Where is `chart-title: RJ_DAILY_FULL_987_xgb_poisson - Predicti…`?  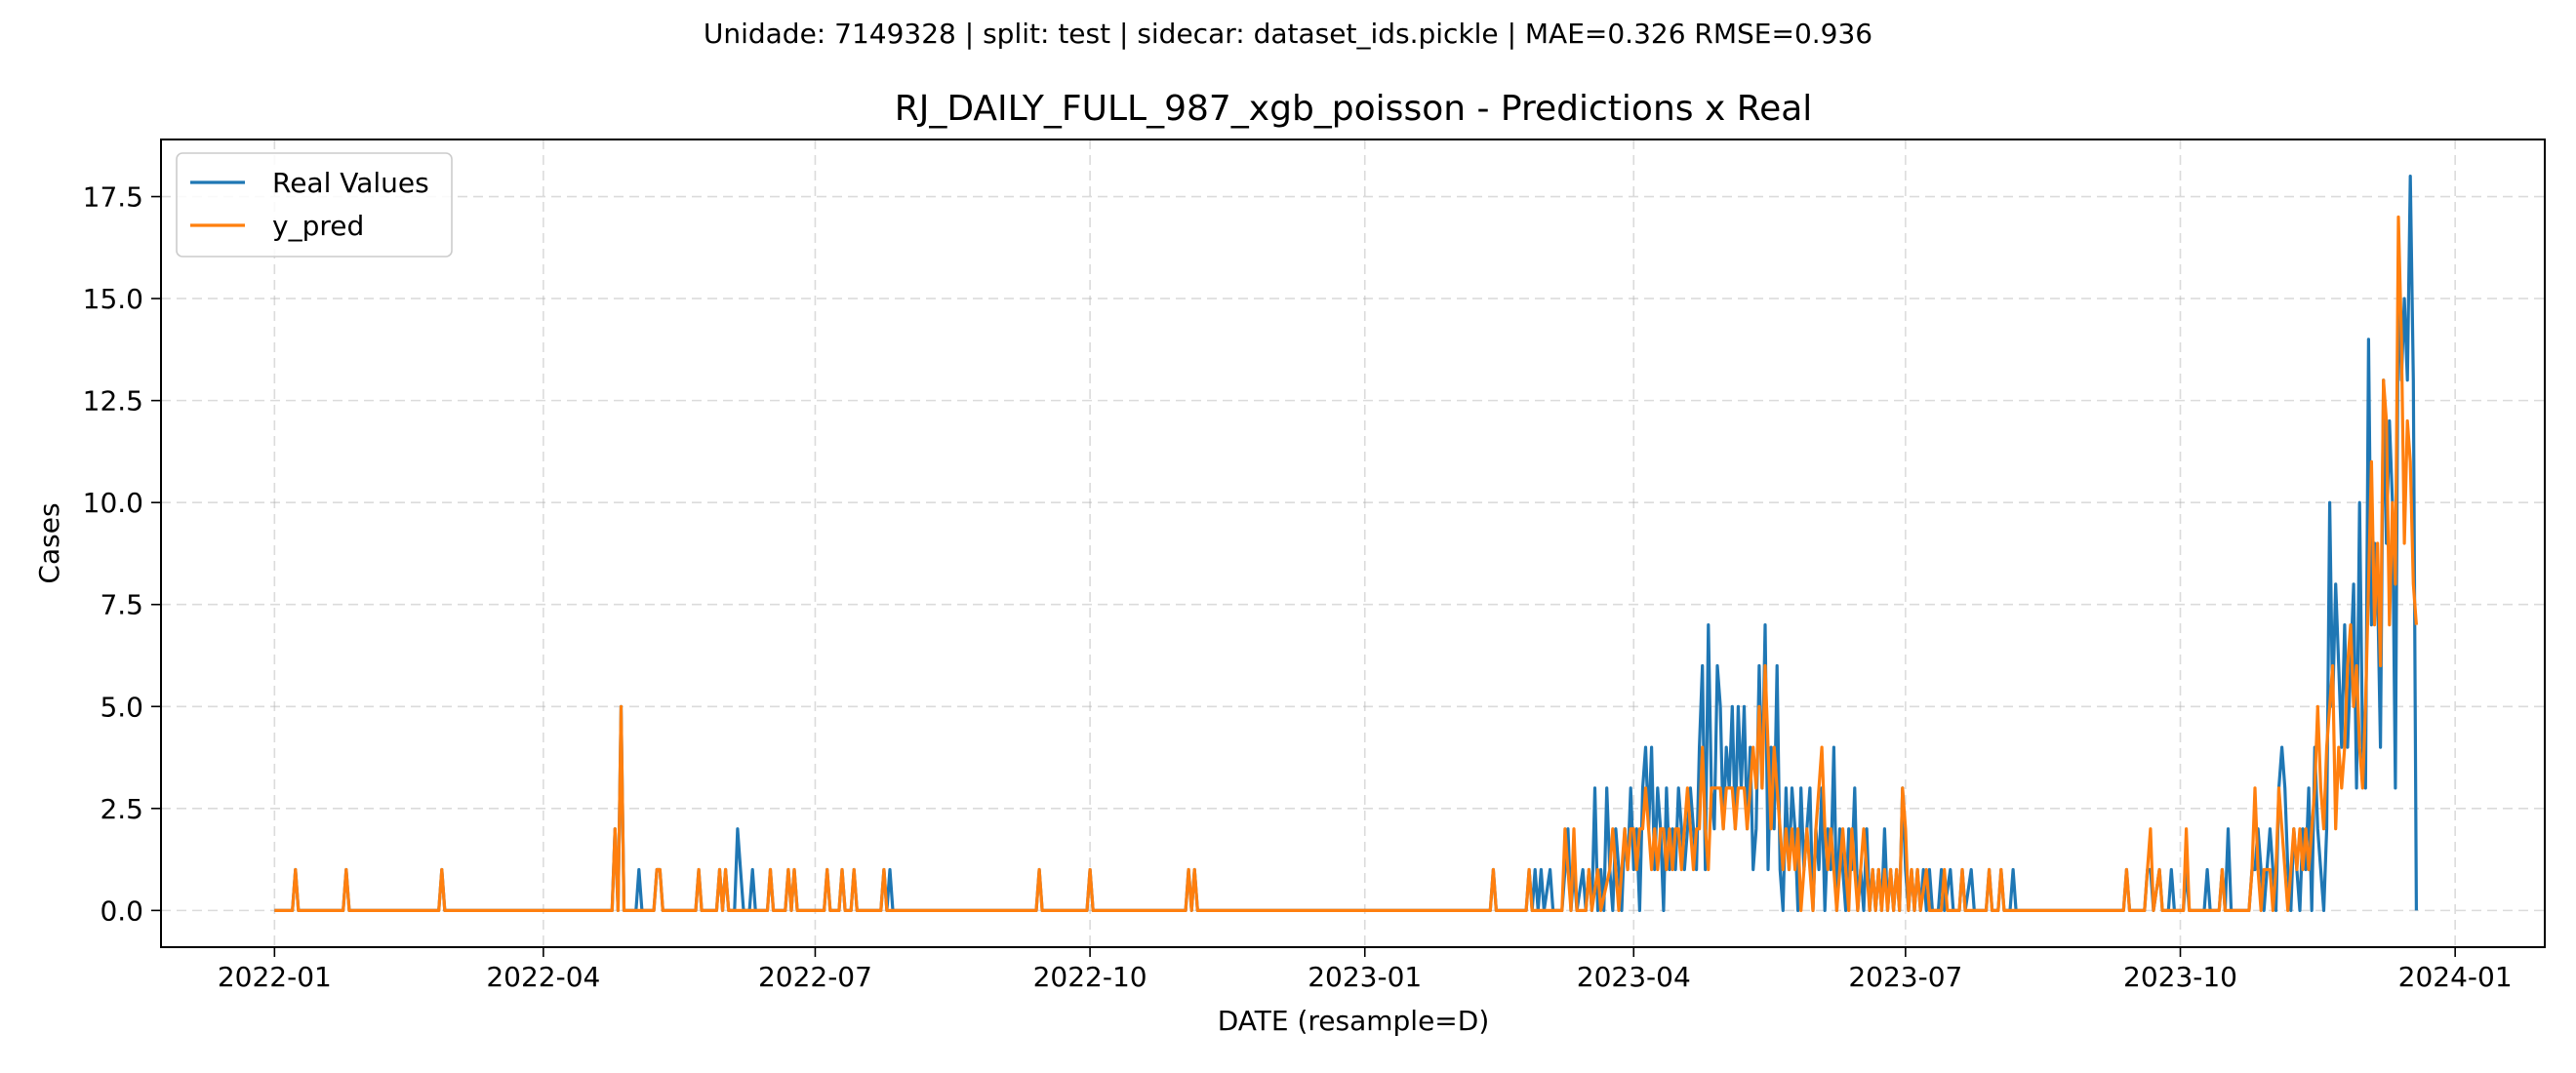 chart-title: RJ_DAILY_FULL_987_xgb_poisson - Predicti… is located at coordinates (1354, 109).